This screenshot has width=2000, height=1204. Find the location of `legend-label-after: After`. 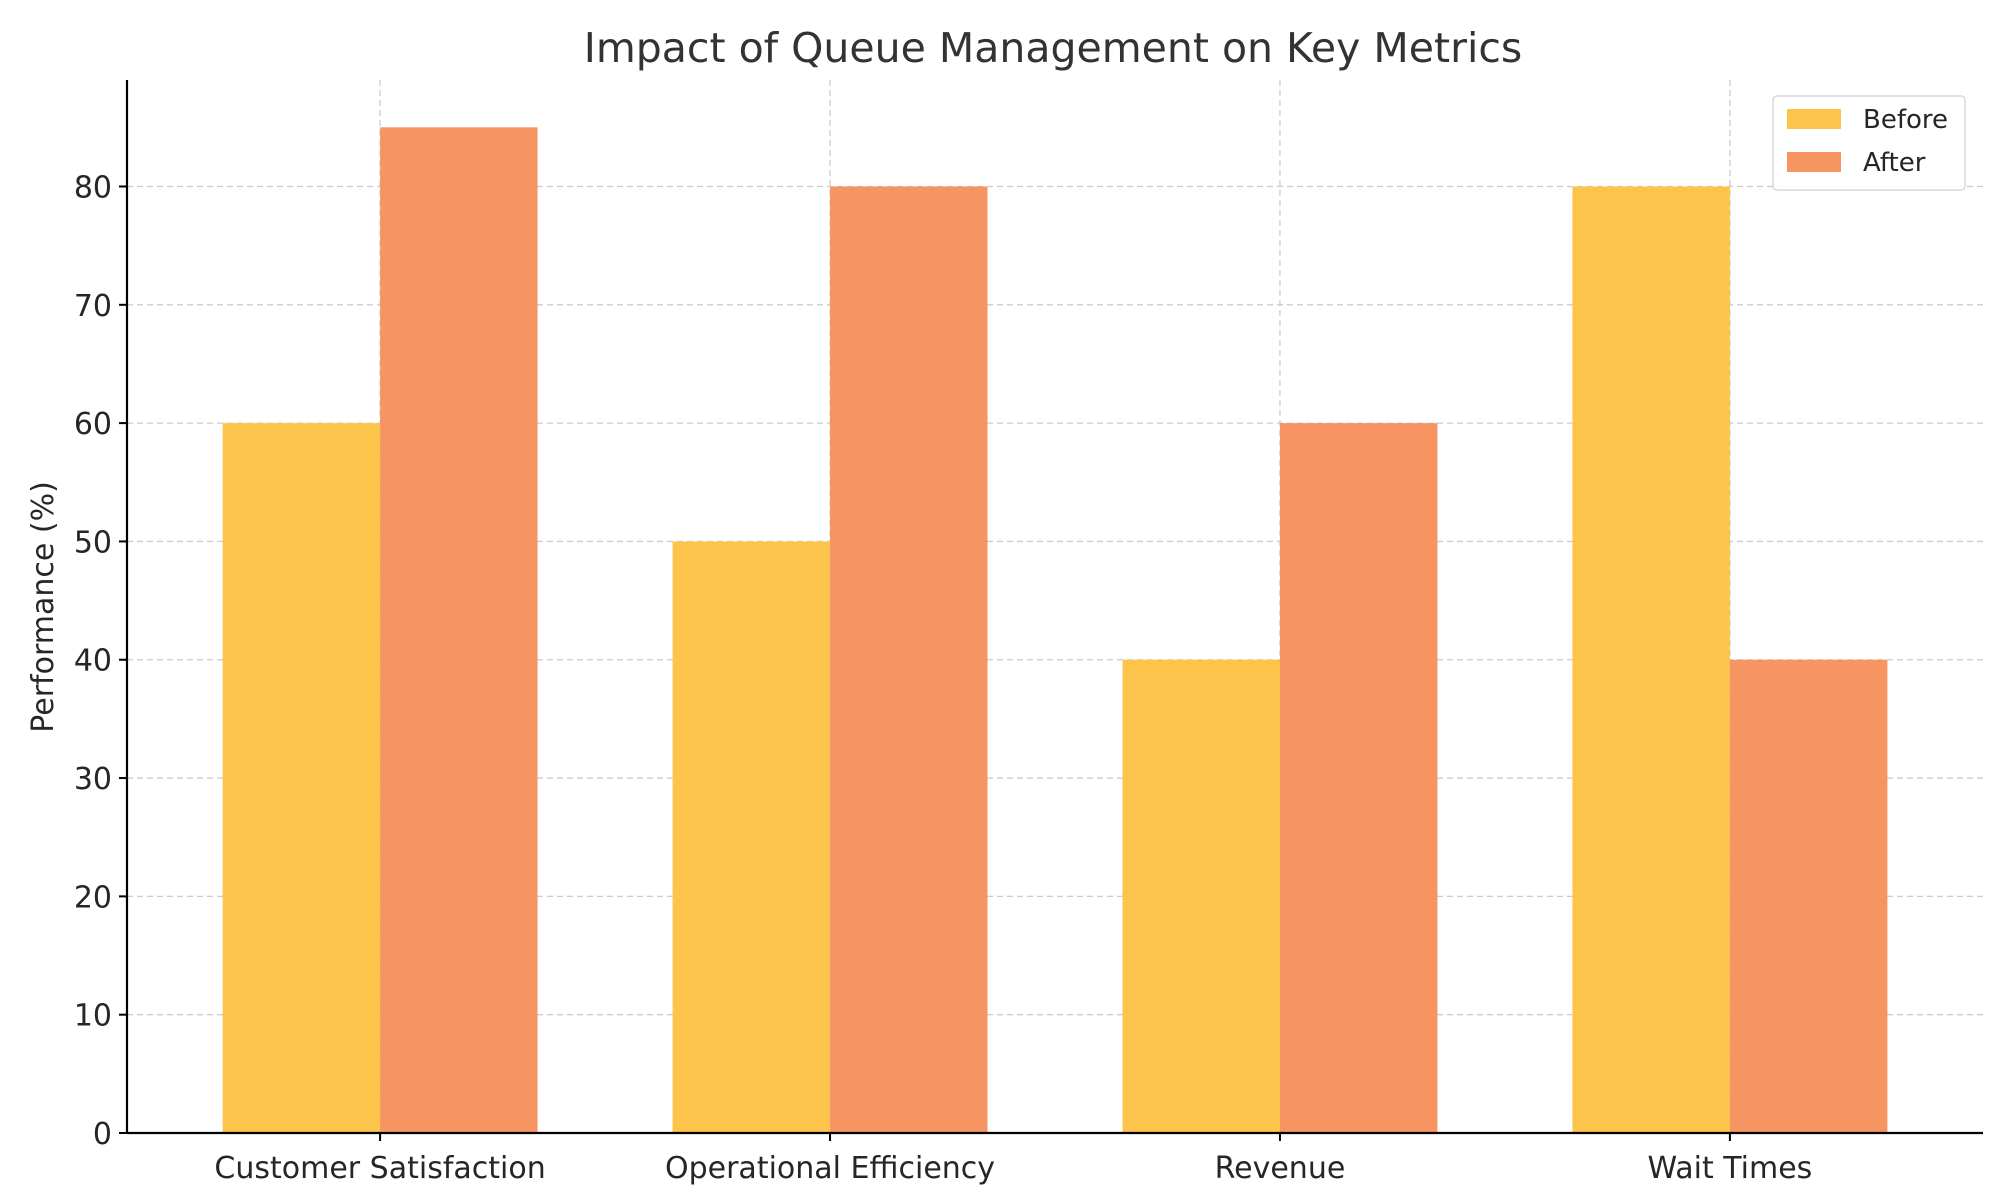

legend-label-after: After is located at coordinates (1894, 163).